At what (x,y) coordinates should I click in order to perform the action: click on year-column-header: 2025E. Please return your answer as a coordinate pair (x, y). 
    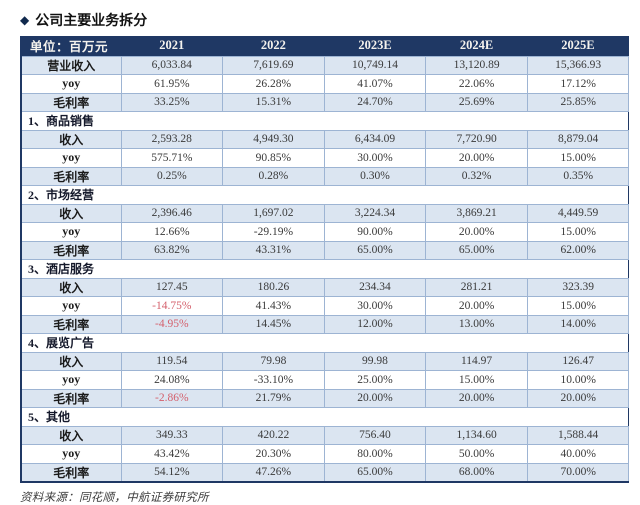
    Looking at the image, I should click on (578, 46).